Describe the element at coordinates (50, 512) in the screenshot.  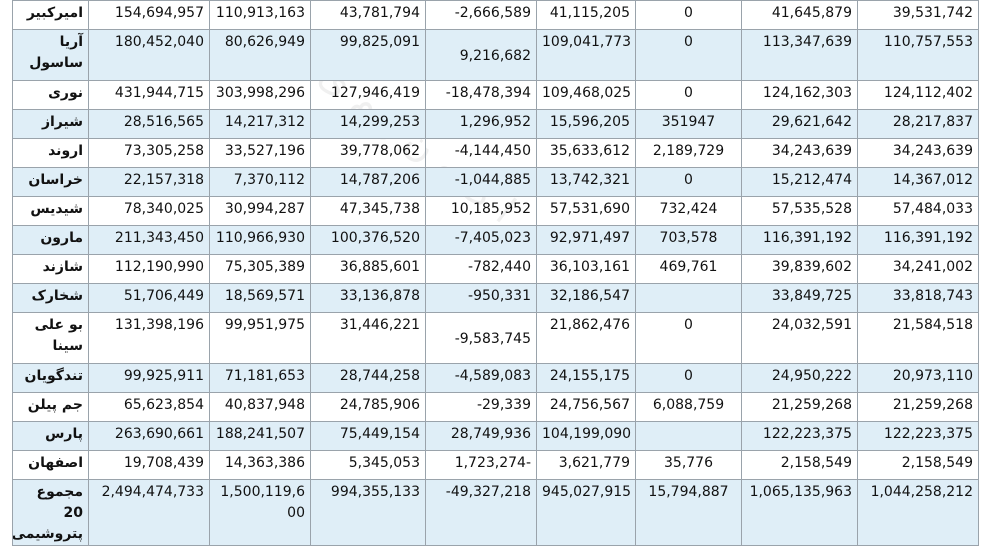
I see `total-label: مجموع 20 پتروشیمی` at that location.